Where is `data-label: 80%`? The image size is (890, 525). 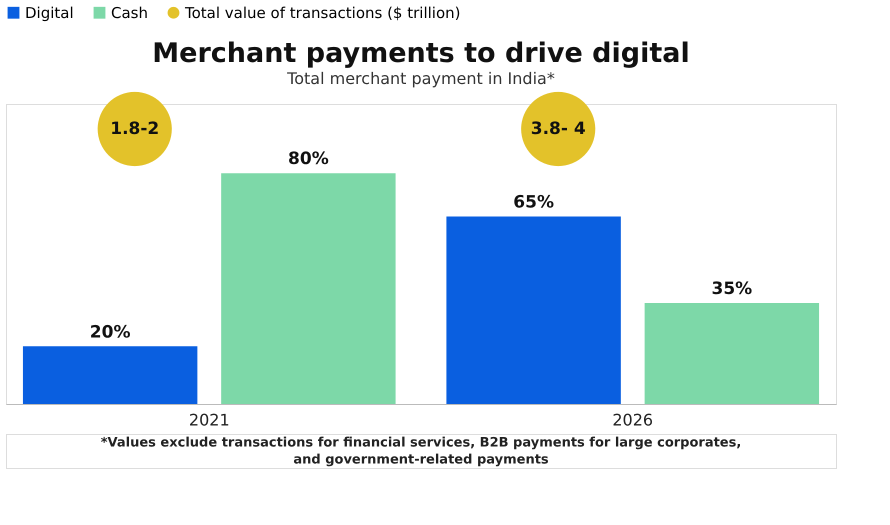
data-label: 80% is located at coordinates (308, 159).